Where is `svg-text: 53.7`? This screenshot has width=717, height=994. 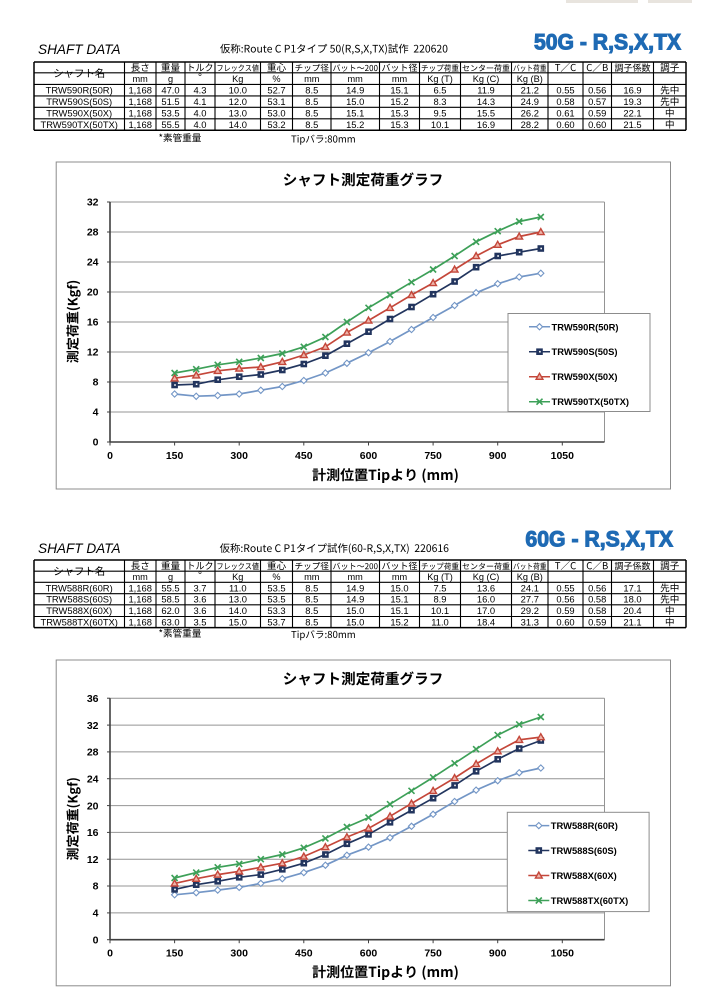
svg-text: 53.7 is located at coordinates (276, 621).